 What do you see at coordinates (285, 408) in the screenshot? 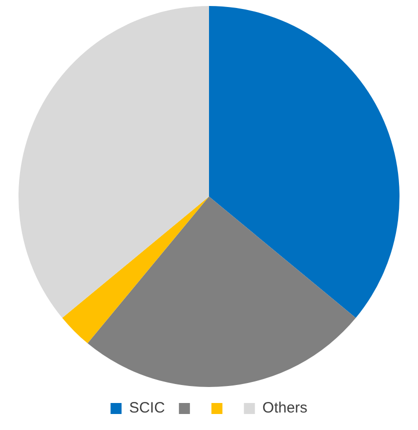
I see `legend-label: Others` at bounding box center [285, 408].